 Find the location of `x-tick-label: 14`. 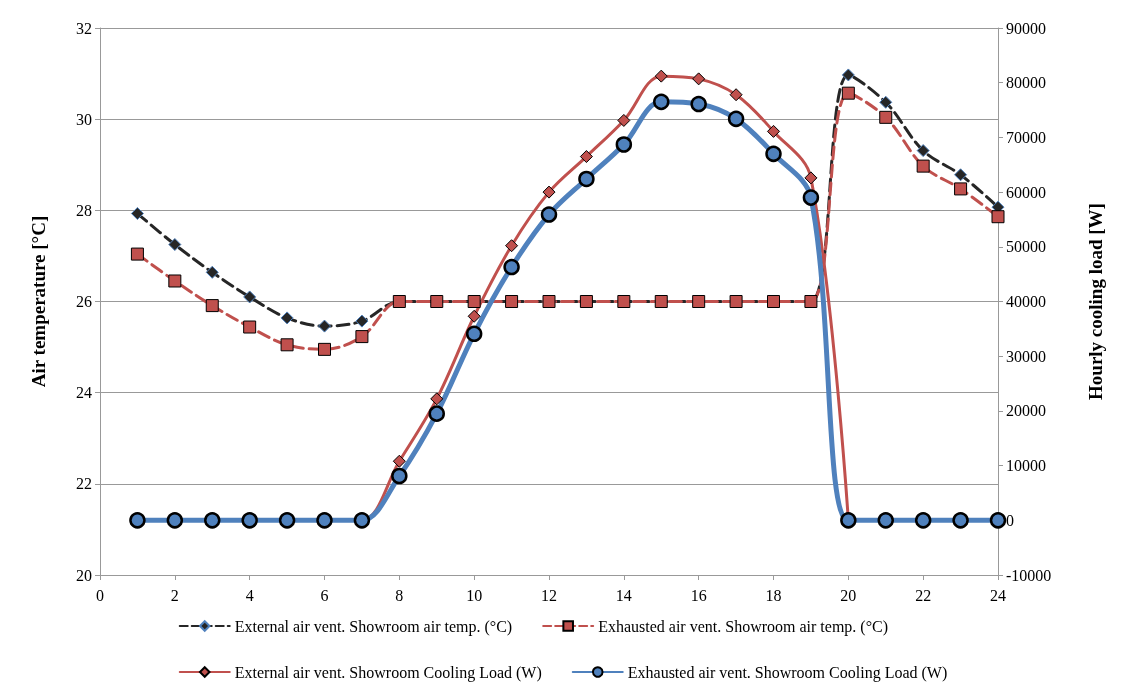

x-tick-label: 14 is located at coordinates (623, 595).